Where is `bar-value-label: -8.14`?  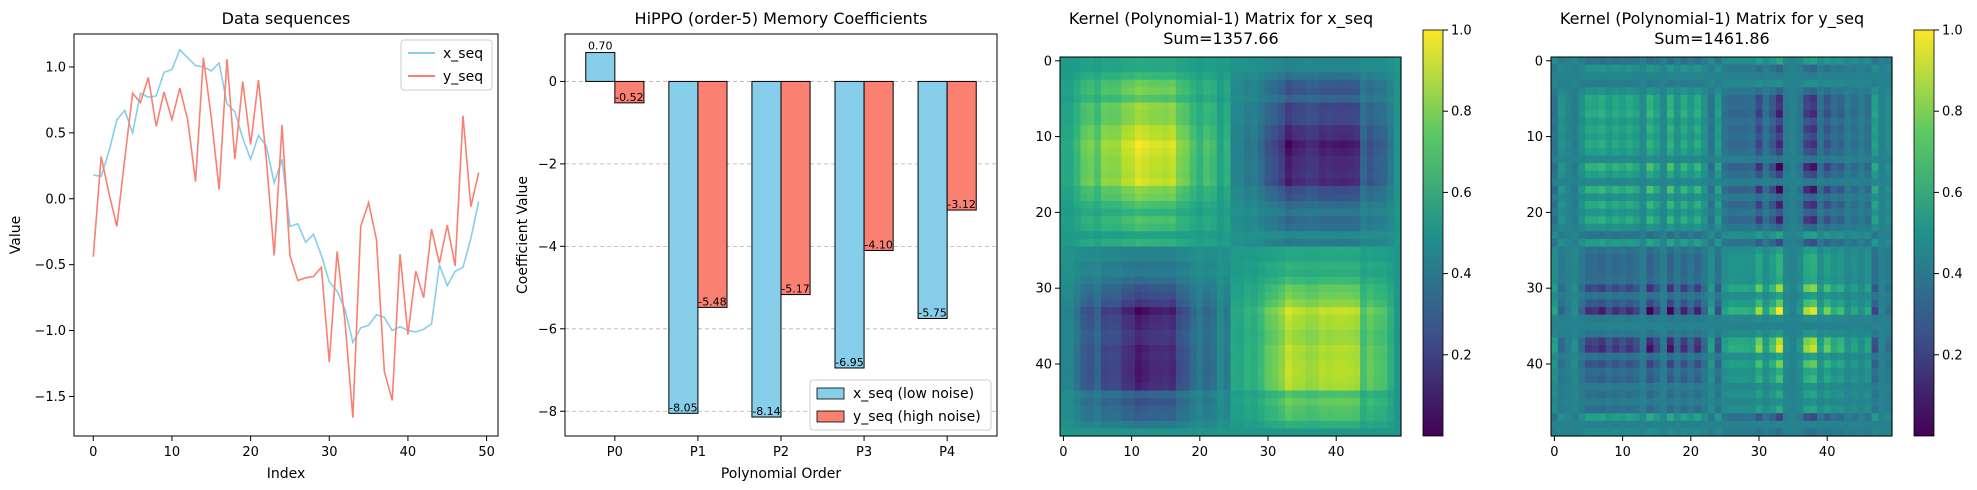 bar-value-label: -8.14 is located at coordinates (766, 411).